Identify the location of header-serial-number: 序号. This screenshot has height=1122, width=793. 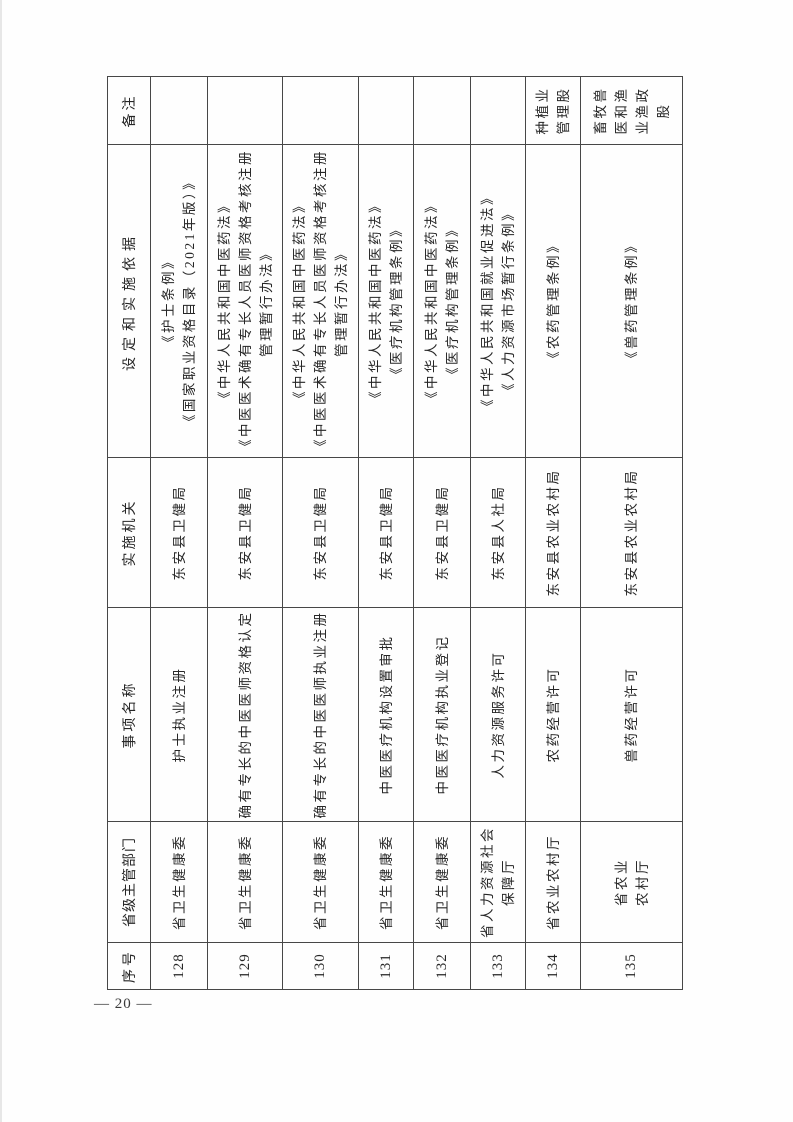
(129, 966).